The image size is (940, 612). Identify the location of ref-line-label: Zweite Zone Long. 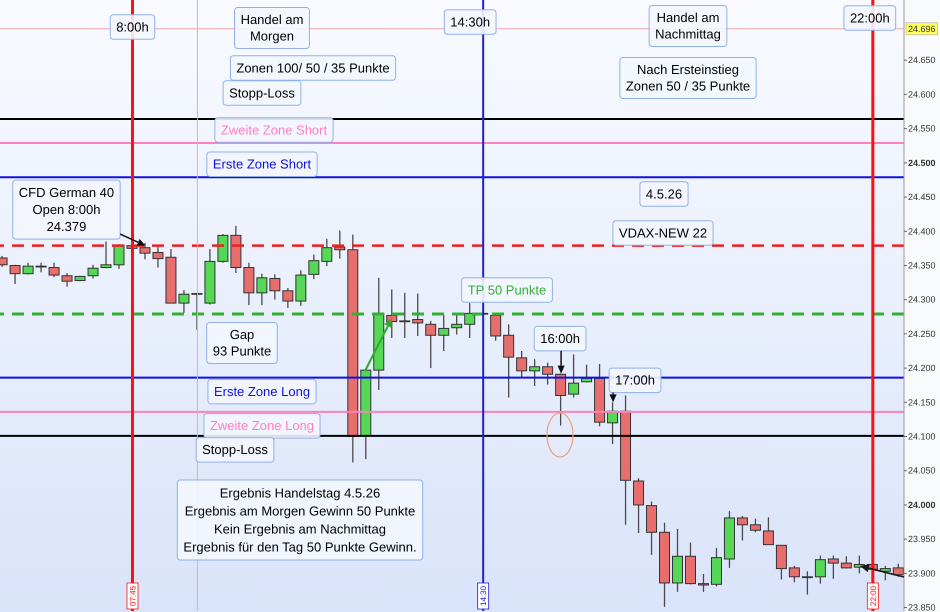
(262, 426).